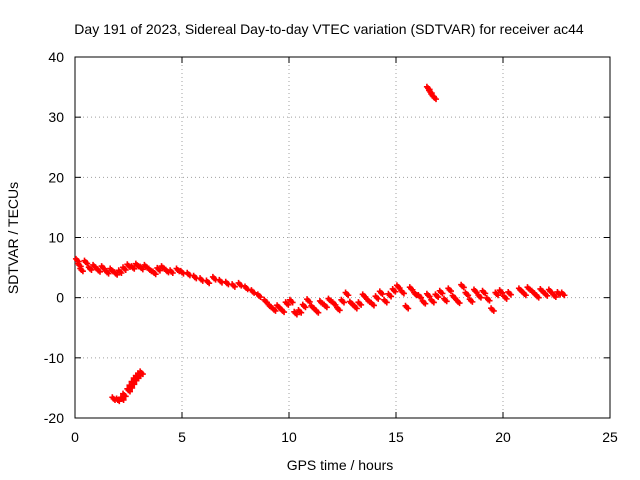 This screenshot has height=480, width=640. I want to click on y-tick-label: 20, so click(56, 177).